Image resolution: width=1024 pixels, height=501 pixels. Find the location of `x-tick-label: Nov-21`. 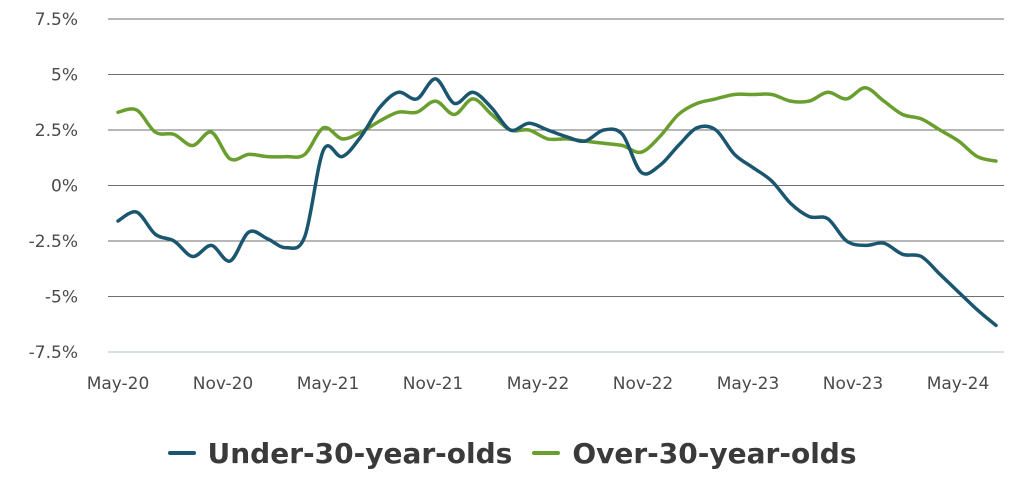

x-tick-label: Nov-21 is located at coordinates (433, 384).